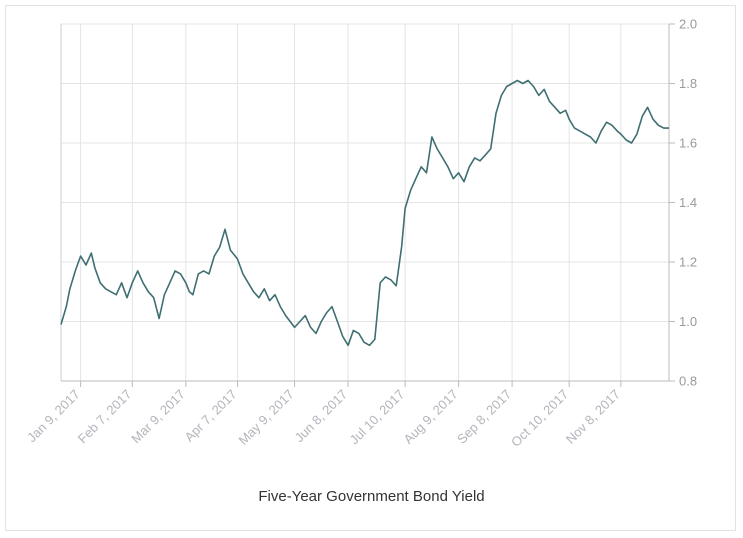 The image size is (743, 538). What do you see at coordinates (158, 417) in the screenshot?
I see `x-tick-label: Mar 9, 2017` at bounding box center [158, 417].